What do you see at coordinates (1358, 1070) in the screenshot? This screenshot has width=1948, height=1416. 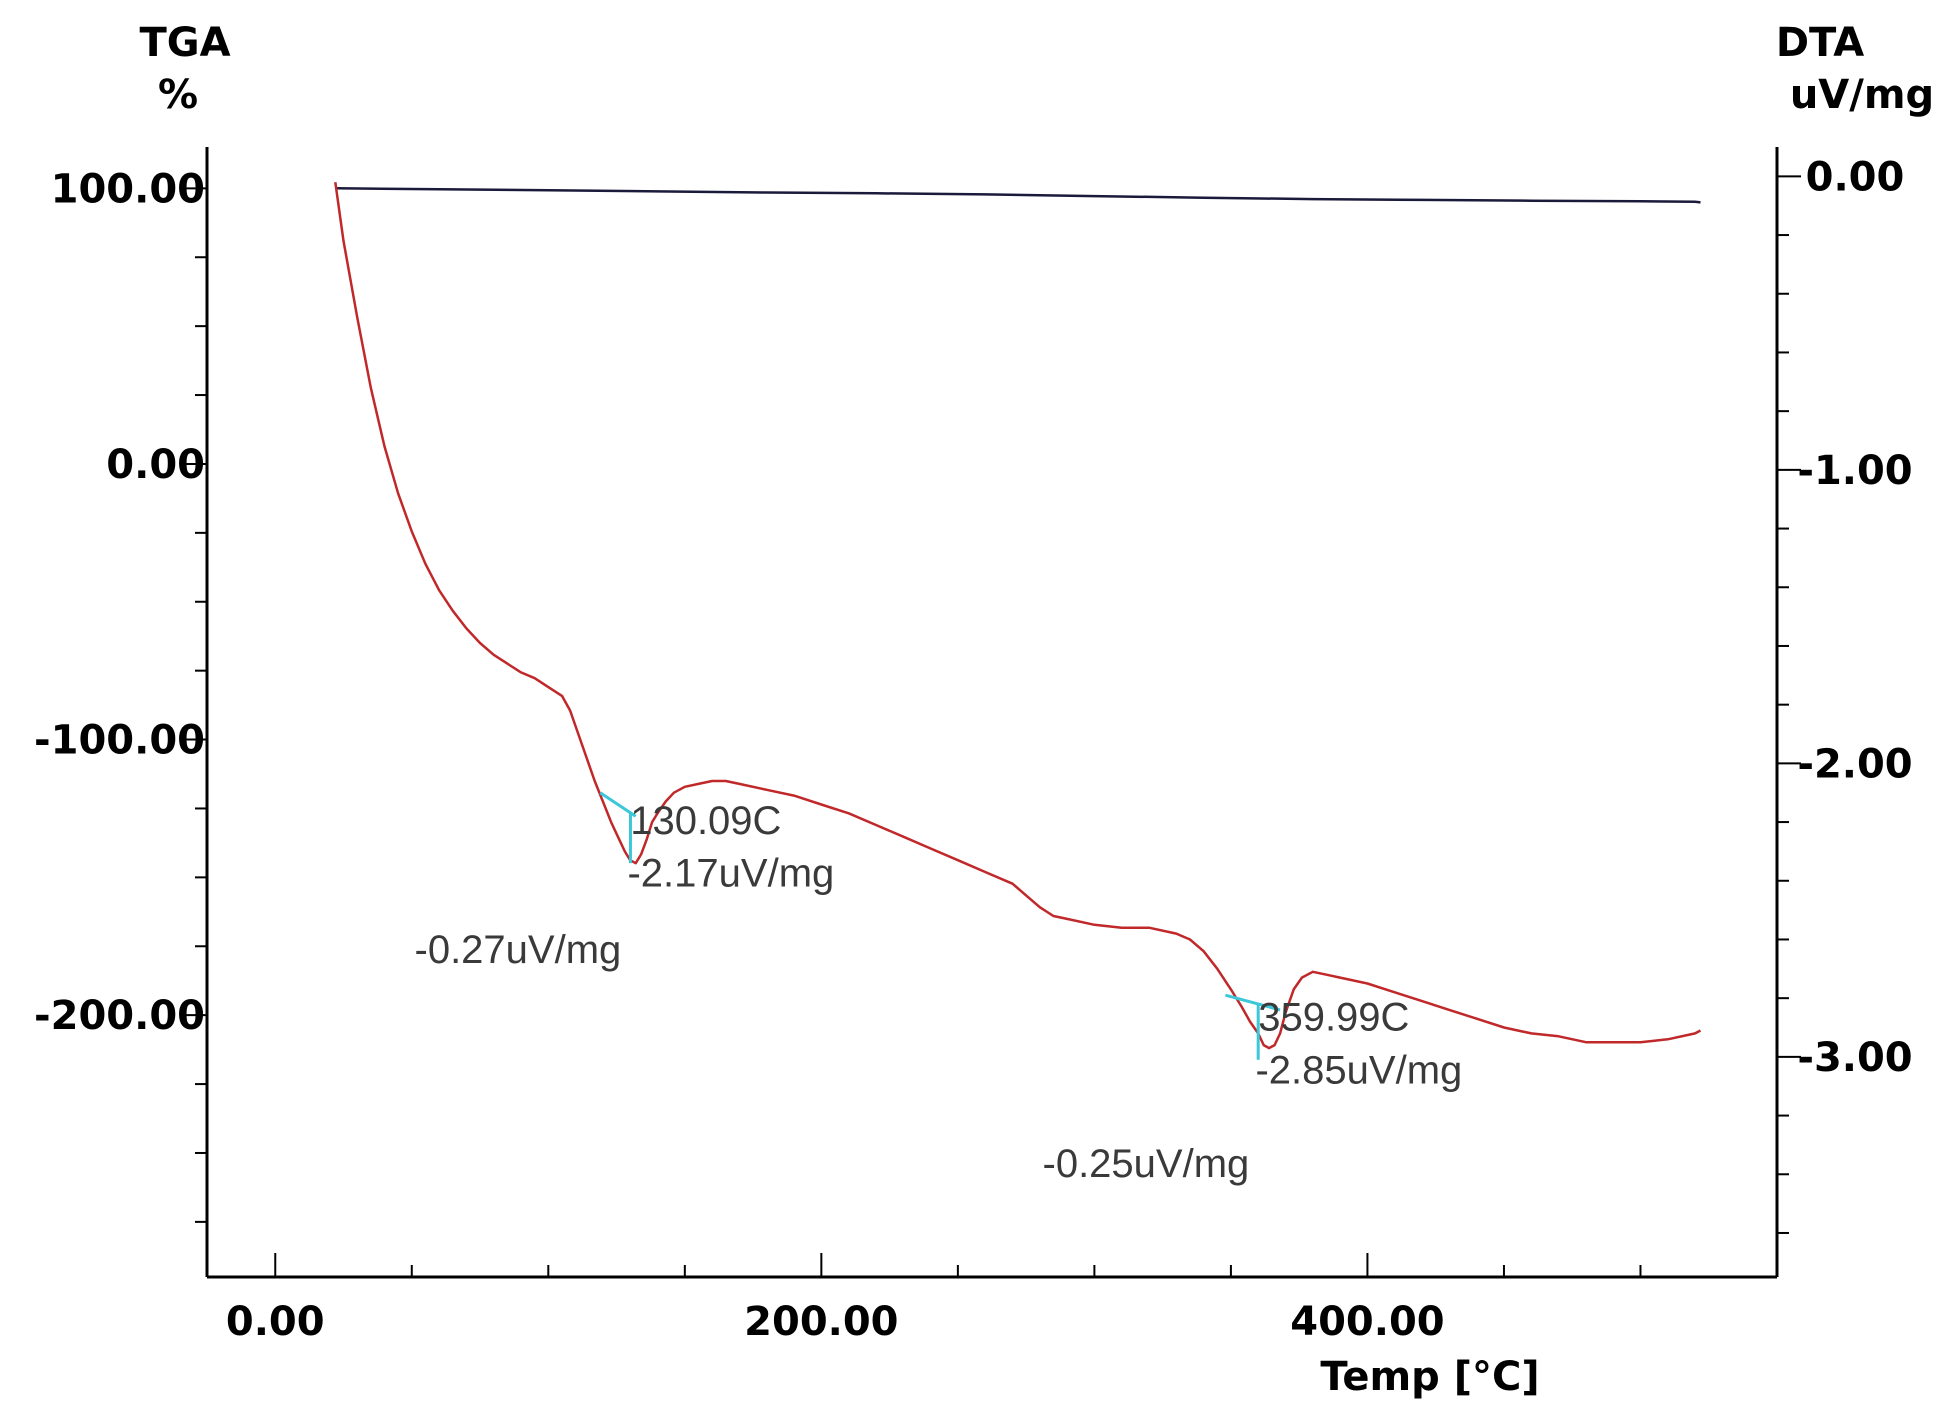 I see `peak-annotation: -2.85uV/mg` at bounding box center [1358, 1070].